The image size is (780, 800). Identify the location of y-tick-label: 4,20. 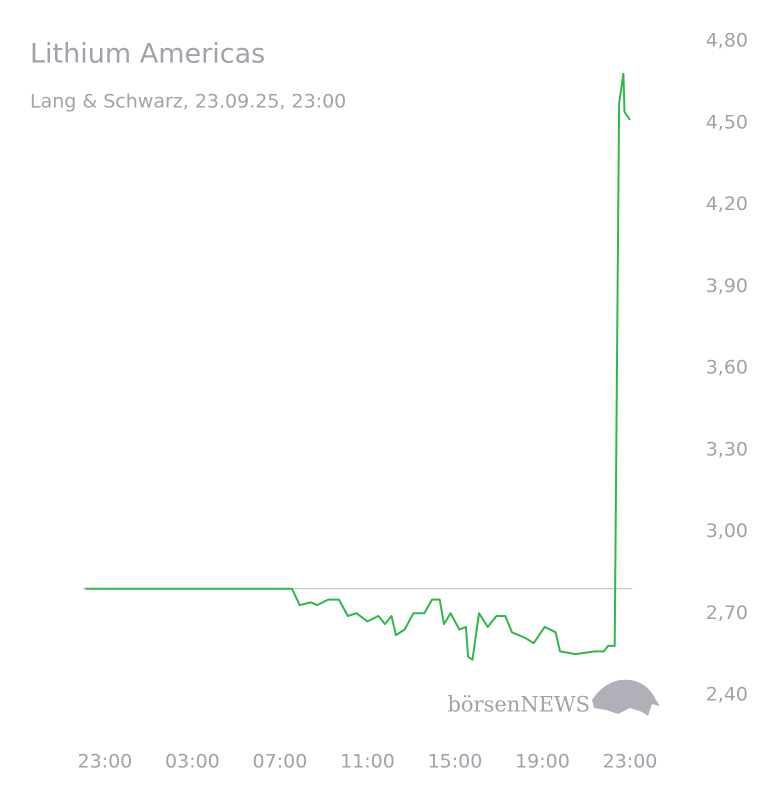
(727, 204).